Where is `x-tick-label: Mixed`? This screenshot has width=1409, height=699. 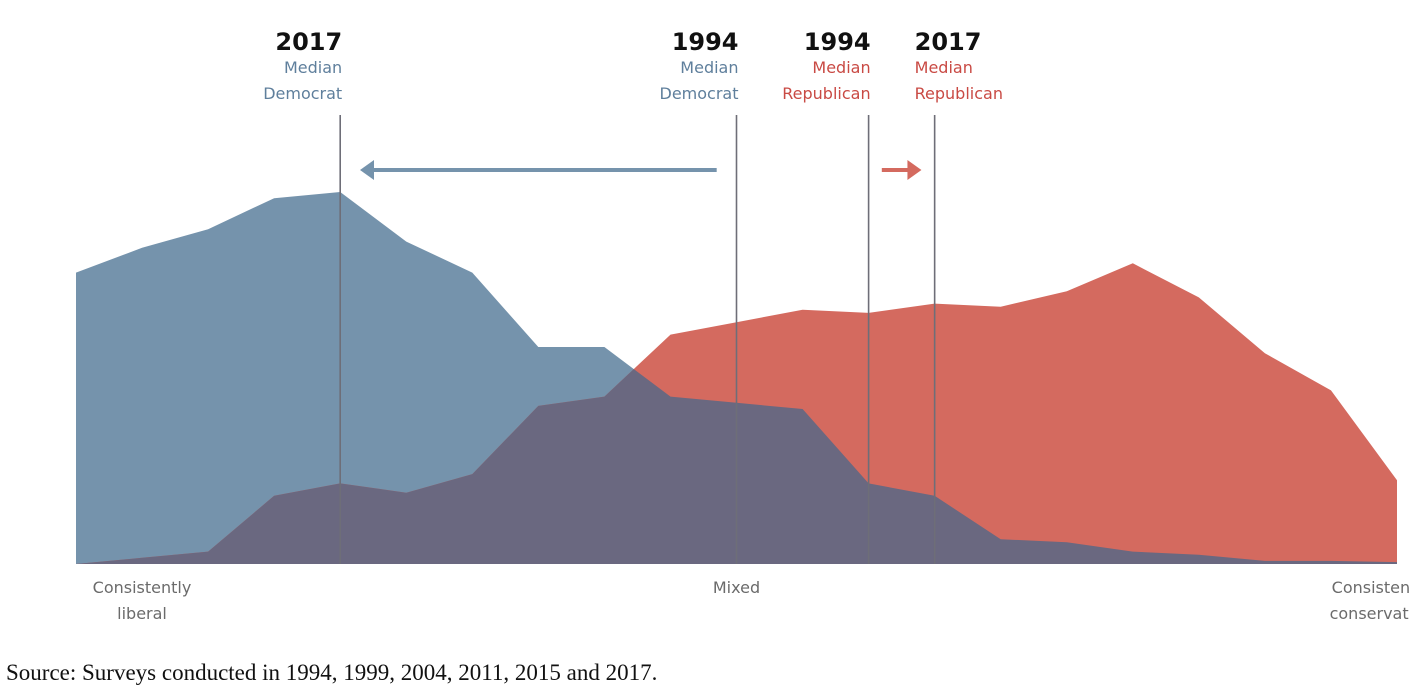
x-tick-label: Mixed is located at coordinates (736, 587).